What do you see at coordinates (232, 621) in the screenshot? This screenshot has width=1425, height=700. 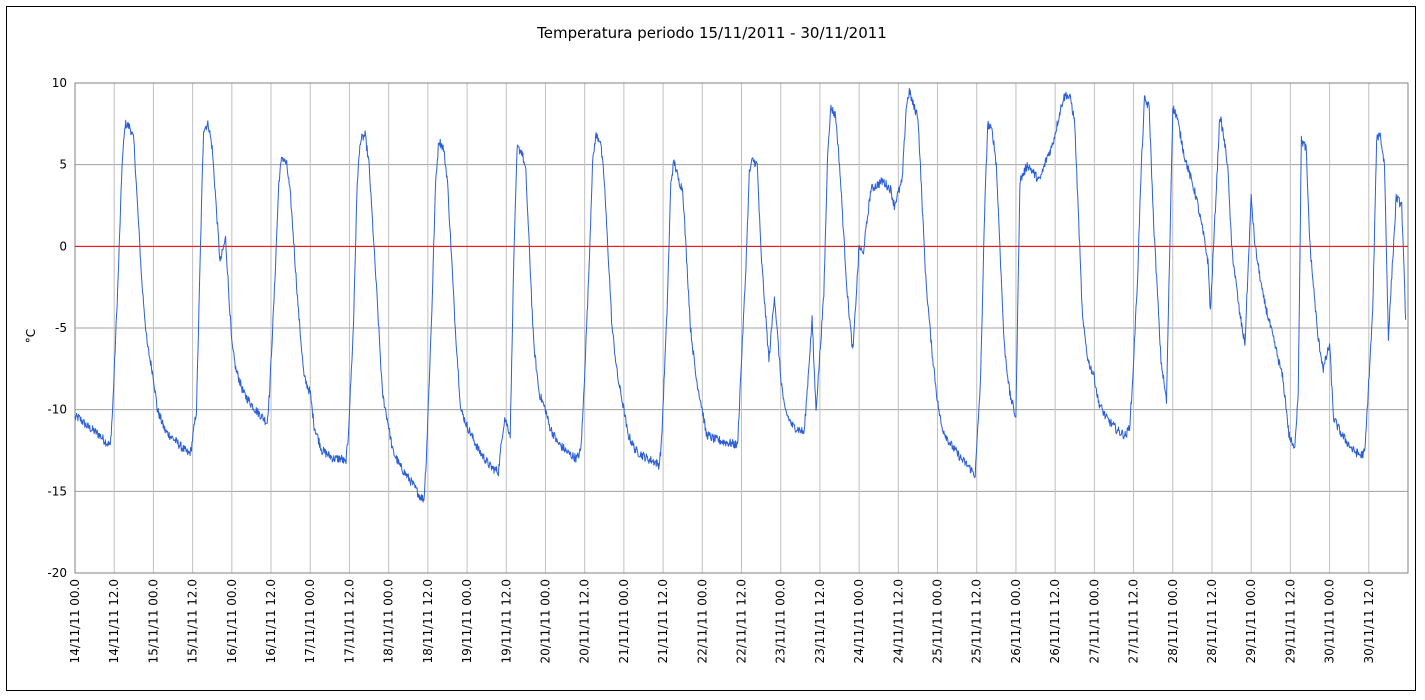 I see `x-tick-label: 16/11/11 00.0` at bounding box center [232, 621].